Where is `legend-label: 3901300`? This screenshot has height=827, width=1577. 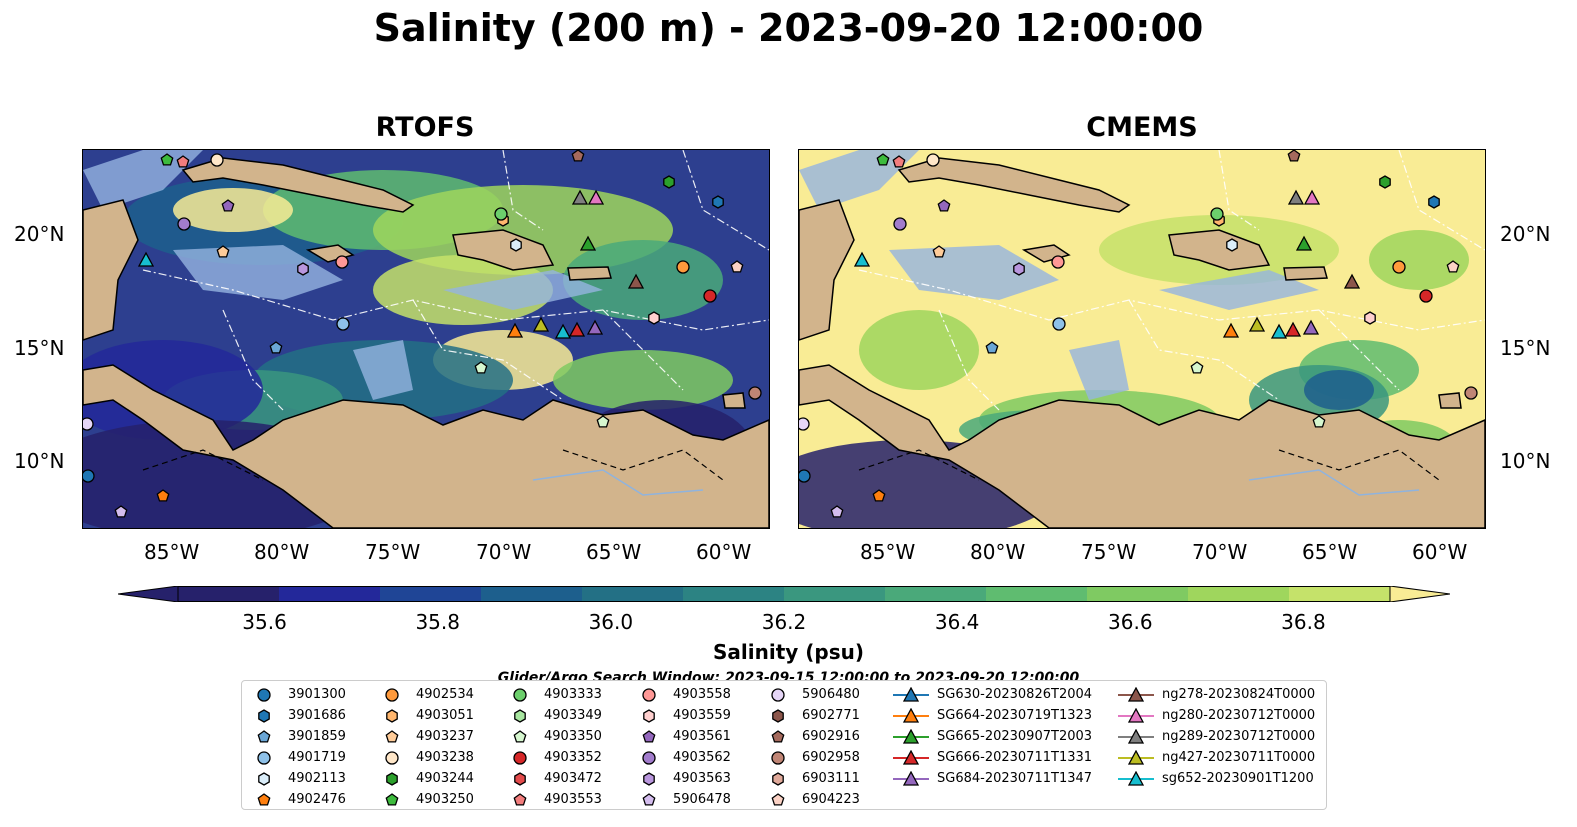 legend-label: 3901300 is located at coordinates (317, 694).